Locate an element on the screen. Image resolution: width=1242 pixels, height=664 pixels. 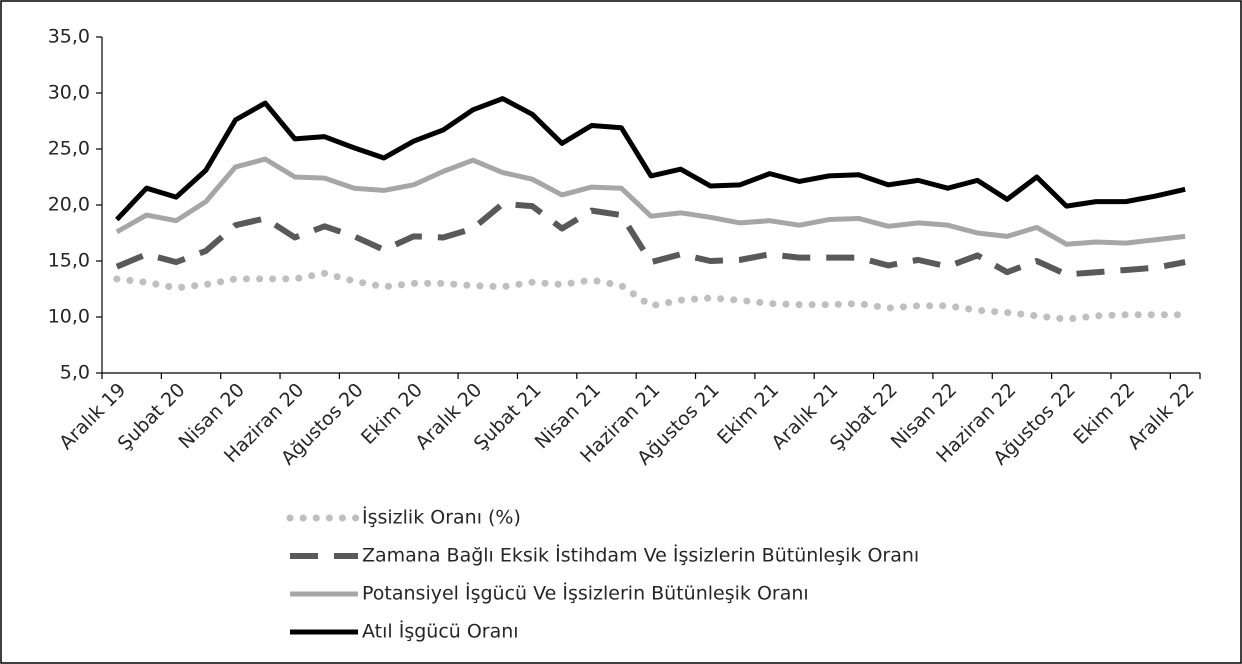
y-tick-label: 30,0 is located at coordinates (69, 93).